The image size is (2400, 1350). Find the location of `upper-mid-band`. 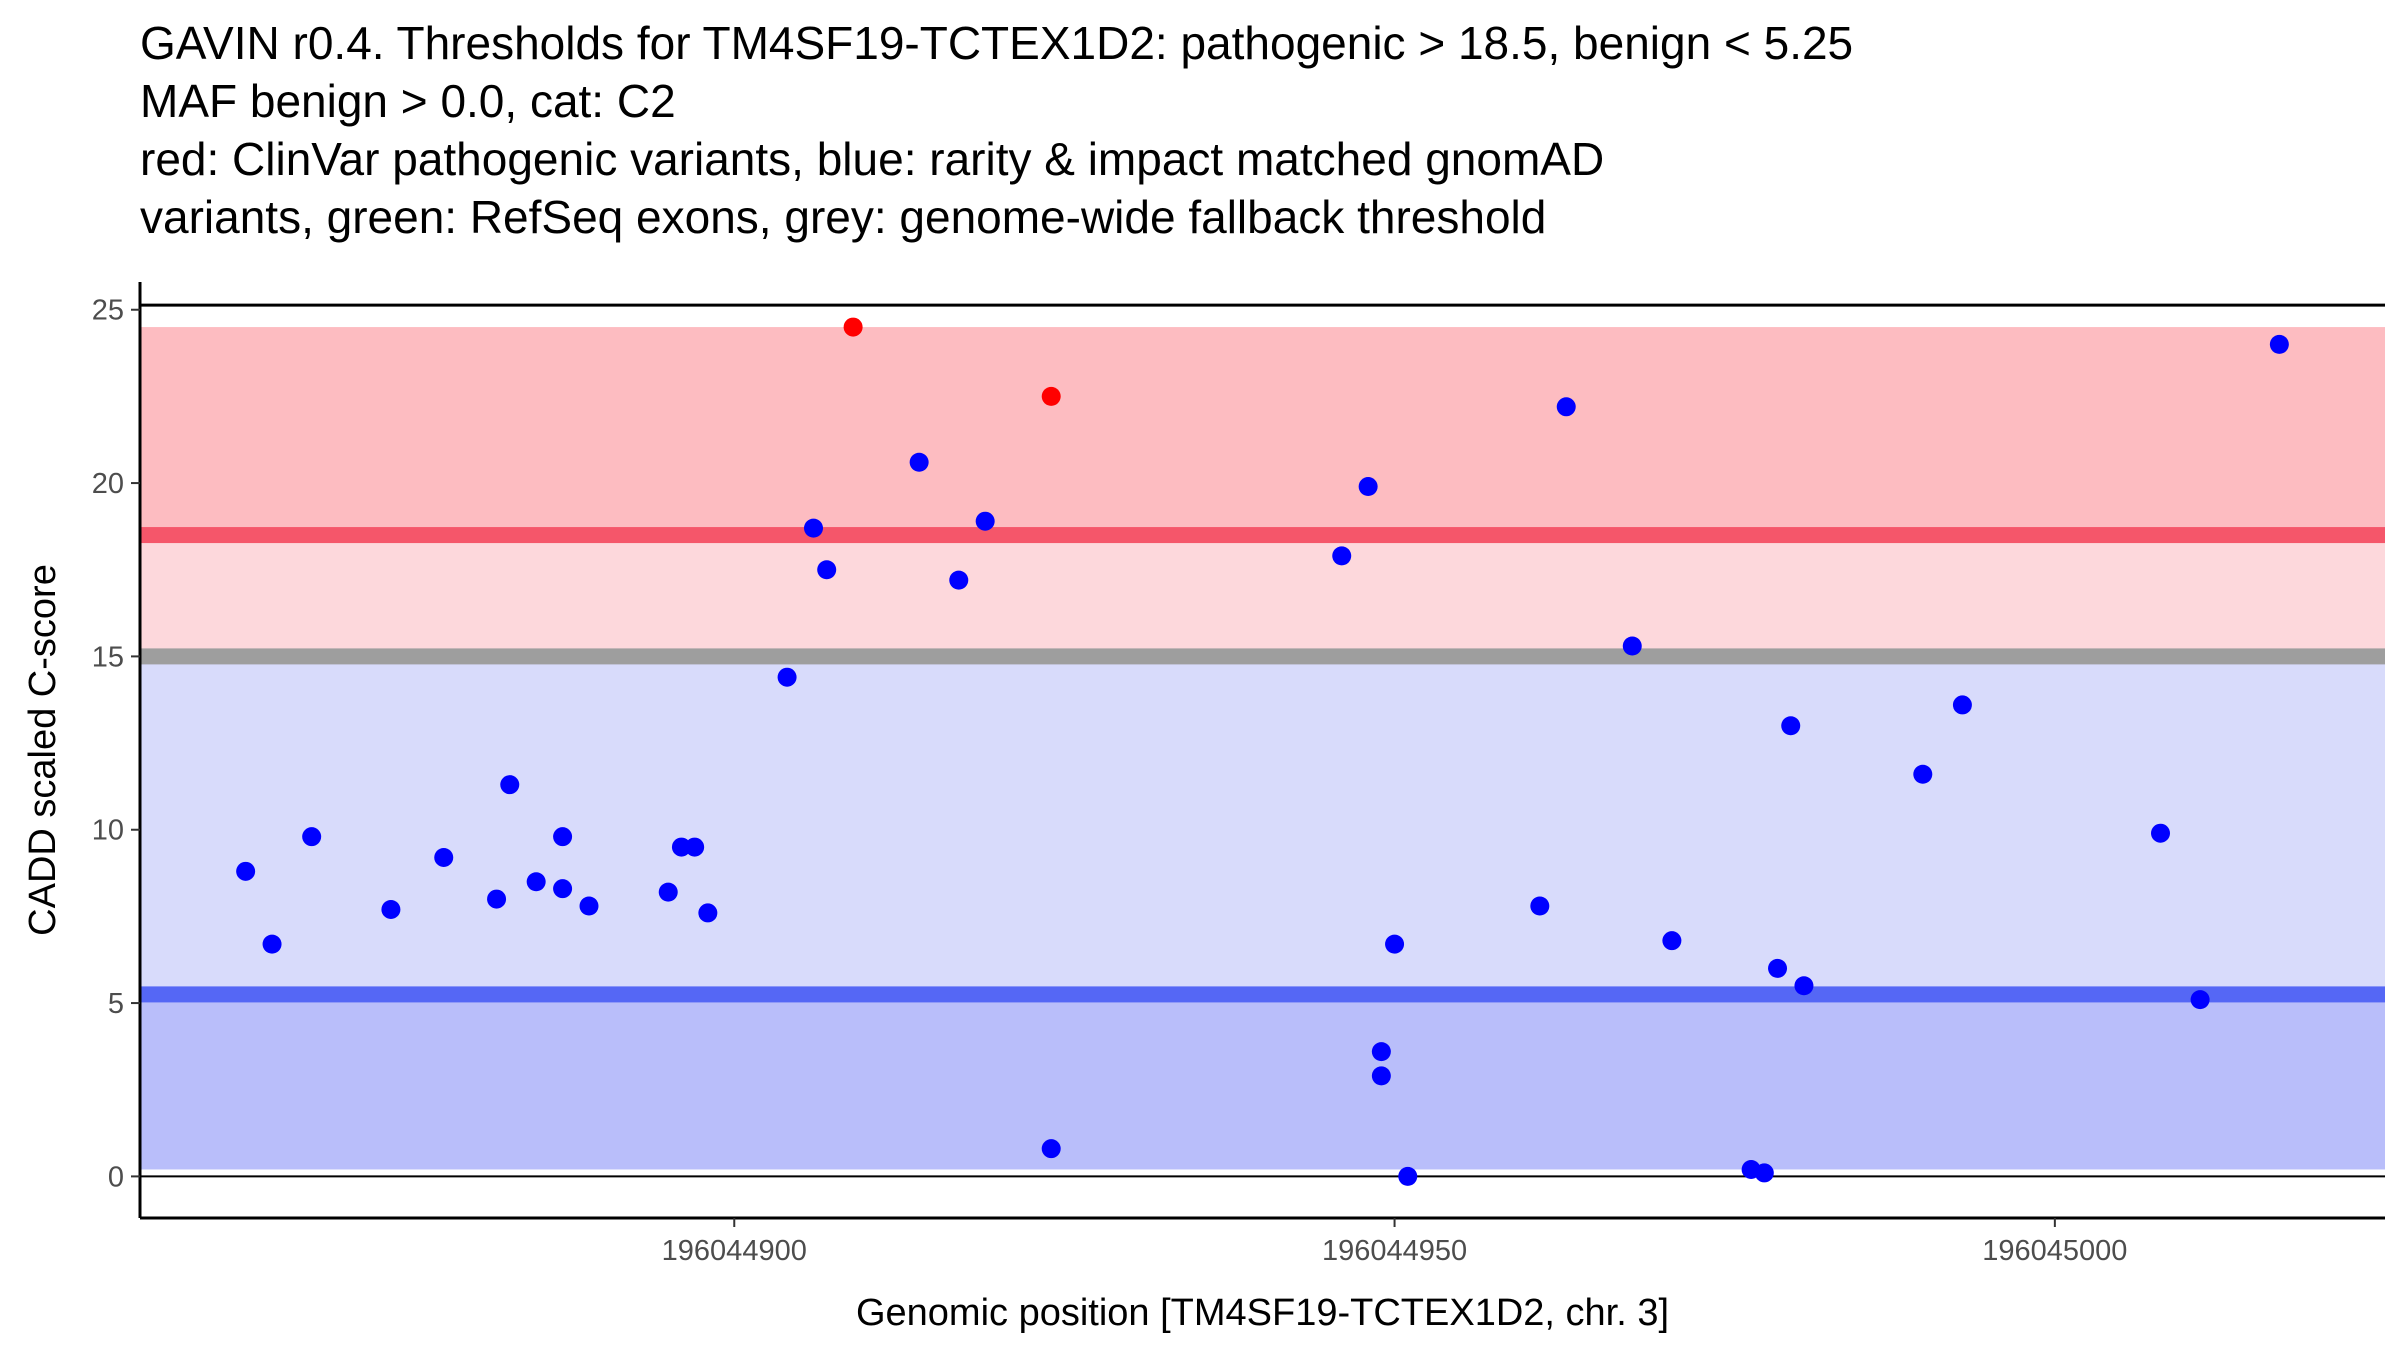

upper-mid-band is located at coordinates (1262, 596).